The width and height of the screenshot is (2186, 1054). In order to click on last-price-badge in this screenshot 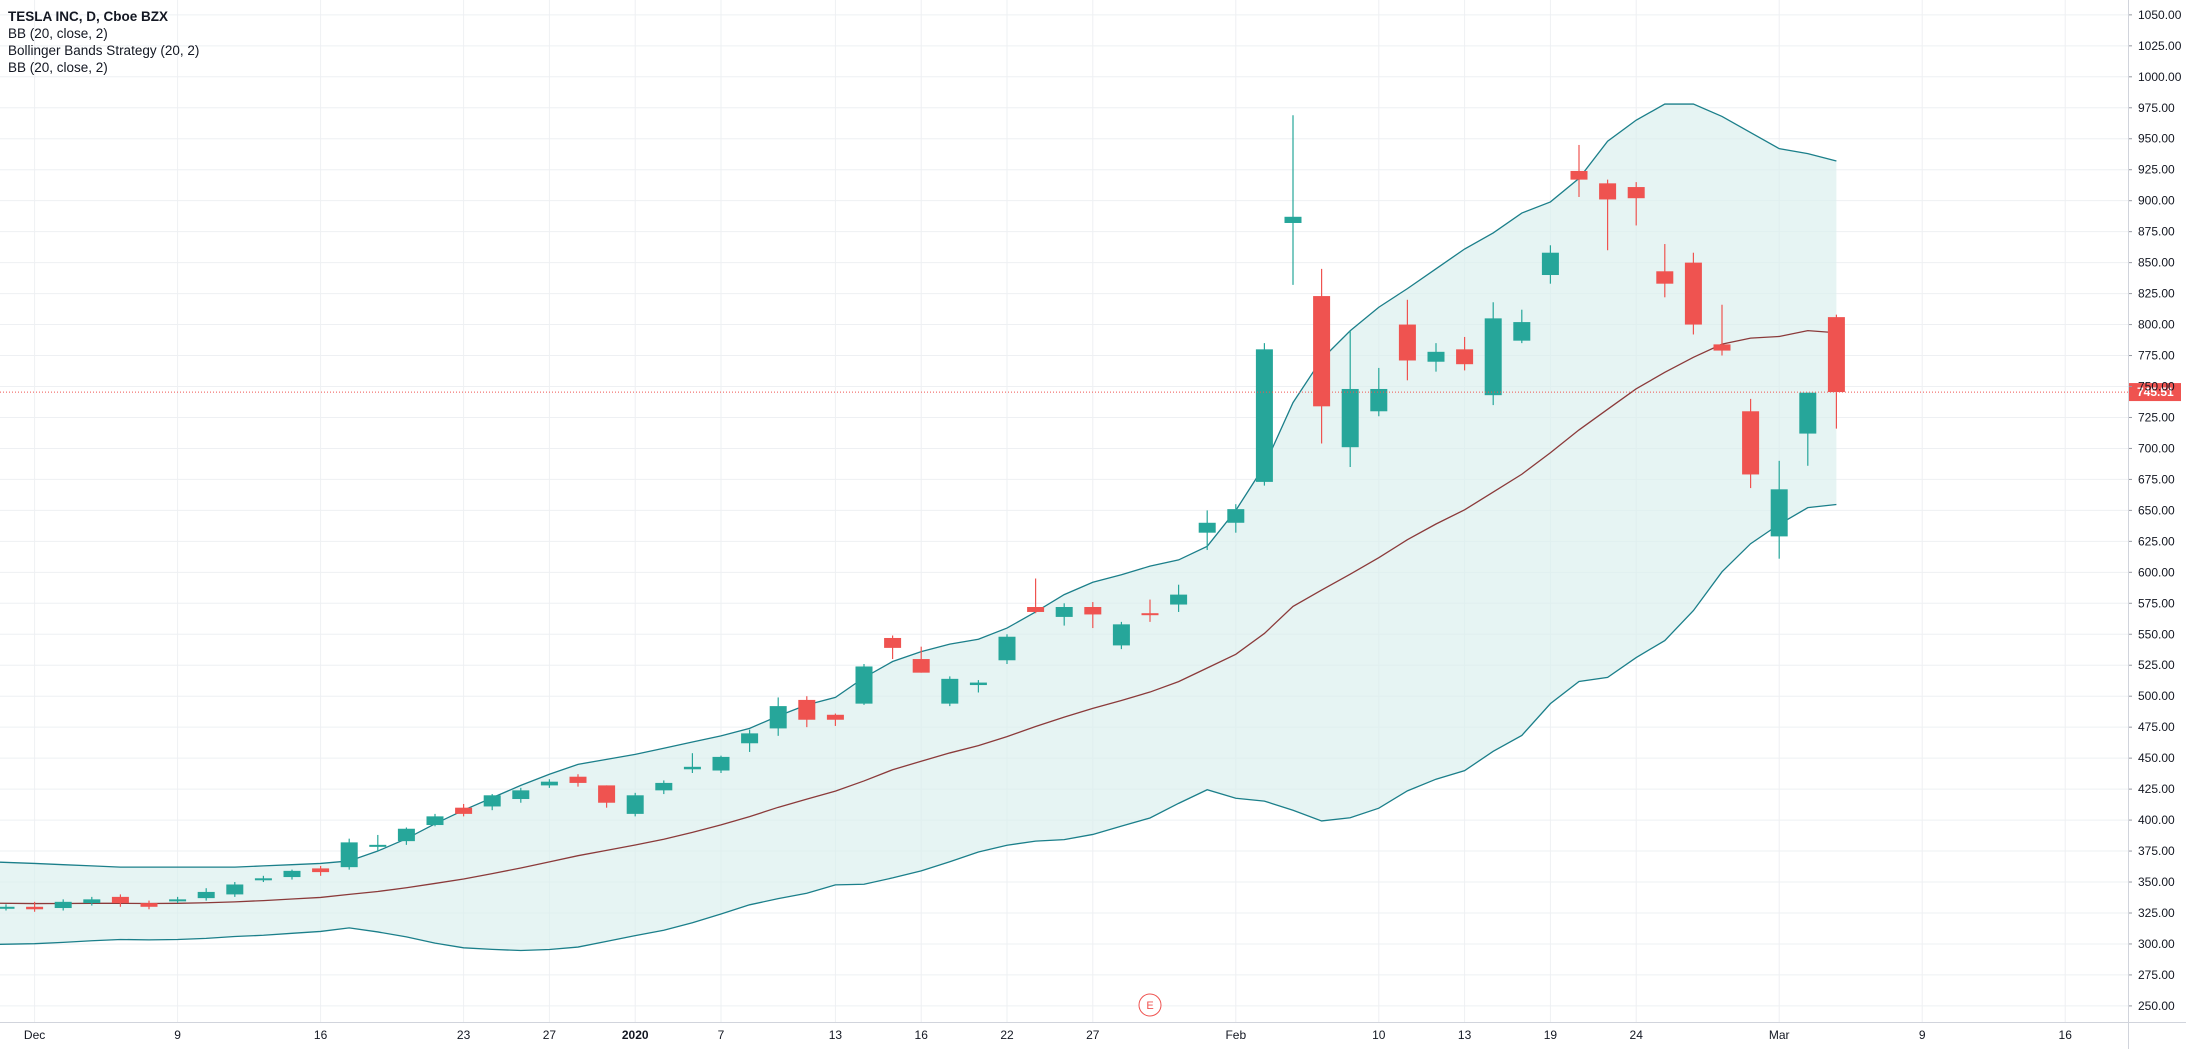, I will do `click(2155, 392)`.